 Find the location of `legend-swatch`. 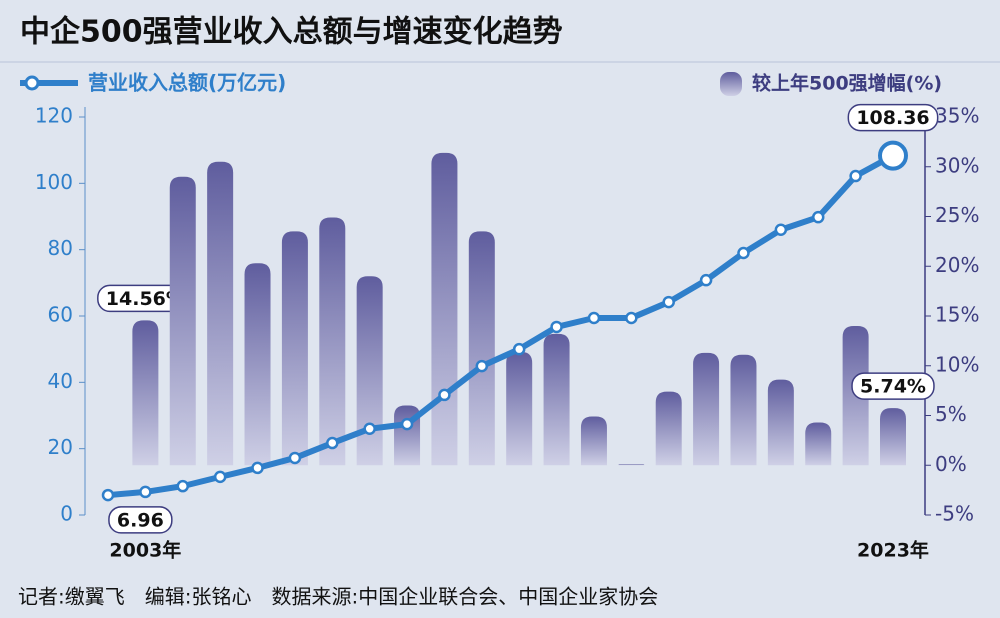

legend-swatch is located at coordinates (731, 84).